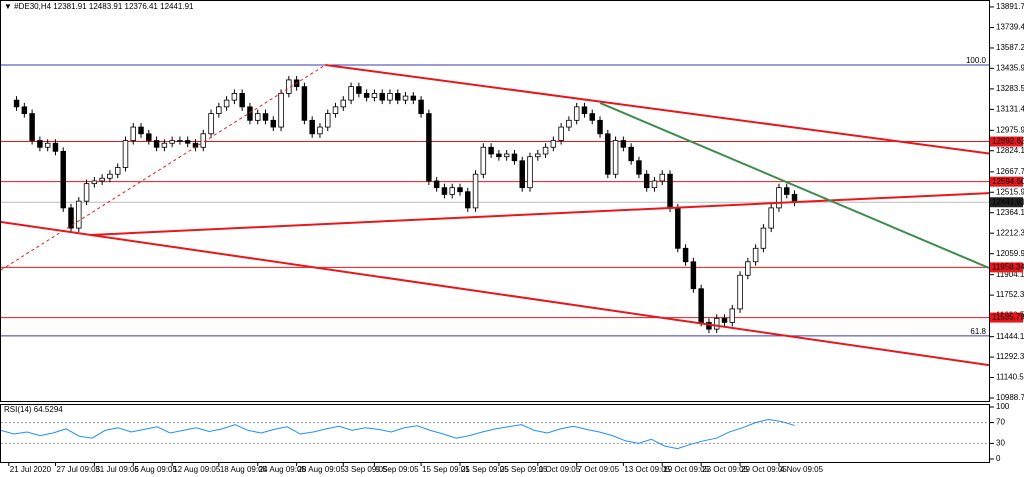 The width and height of the screenshot is (1024, 477). What do you see at coordinates (78, 469) in the screenshot?
I see `x-tick-label: 27 Jul 09:05` at bounding box center [78, 469].